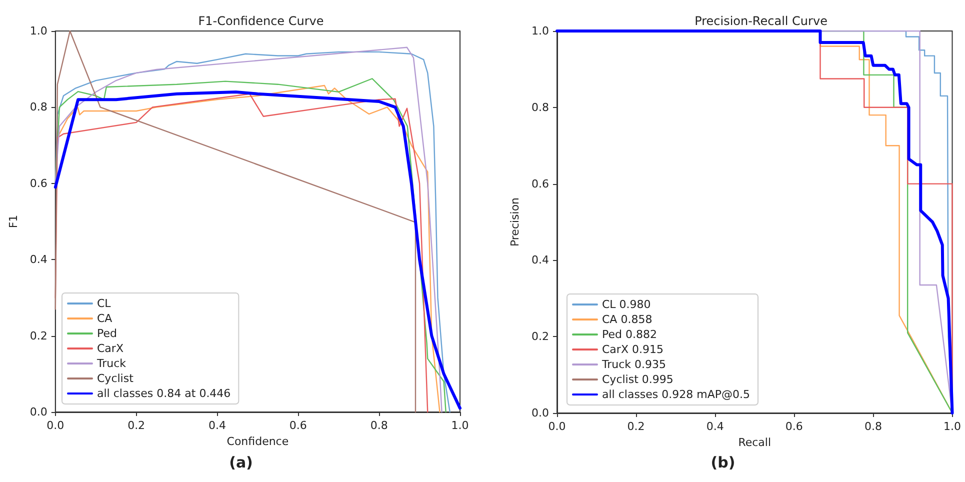  I want to click on chart-title: F1-Confidence Curve, so click(261, 21).